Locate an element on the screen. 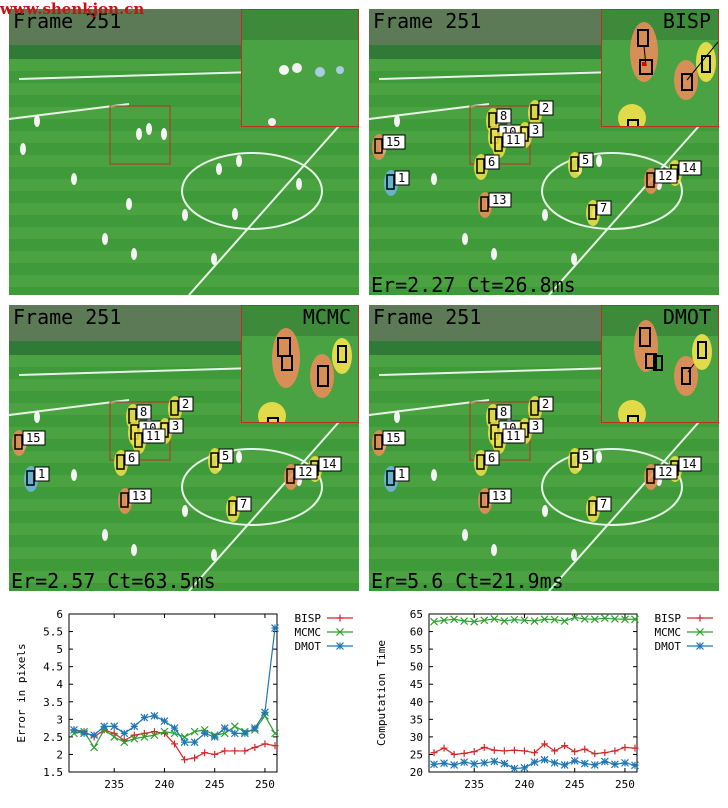 Image resolution: width=728 pixels, height=808 pixels. y-tick-label: 25 is located at coordinates (416, 754).